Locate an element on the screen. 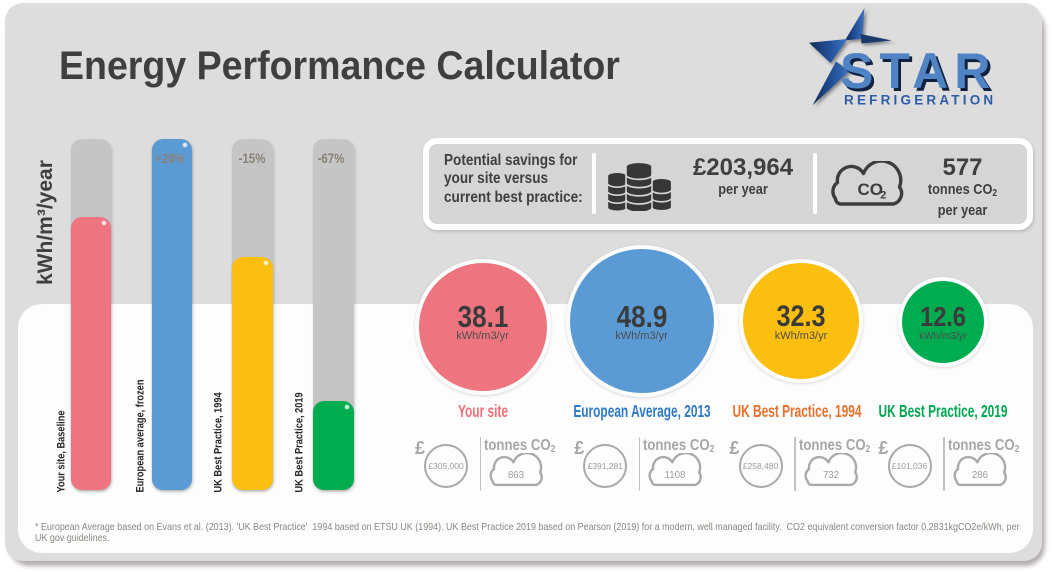 This screenshot has width=1054, height=572. svg-text: 732 is located at coordinates (830, 475).